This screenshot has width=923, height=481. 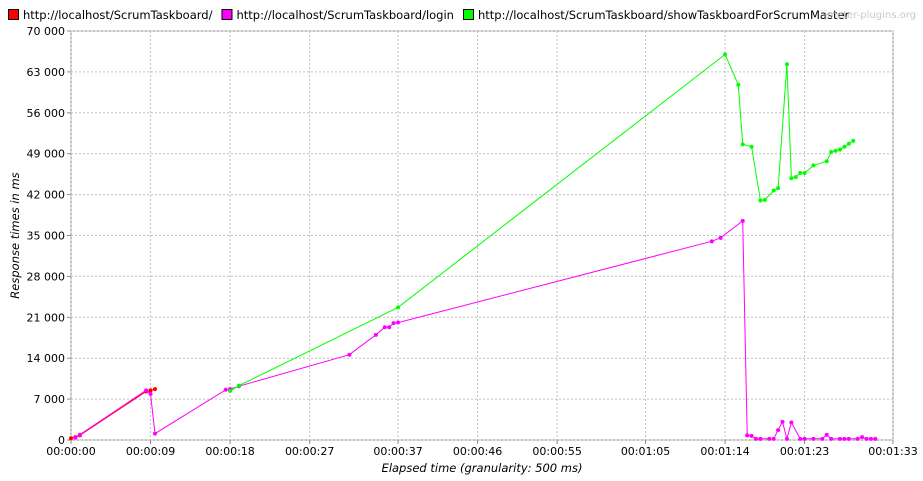 What do you see at coordinates (46, 154) in the screenshot?
I see `y-tick-label: 49 000` at bounding box center [46, 154].